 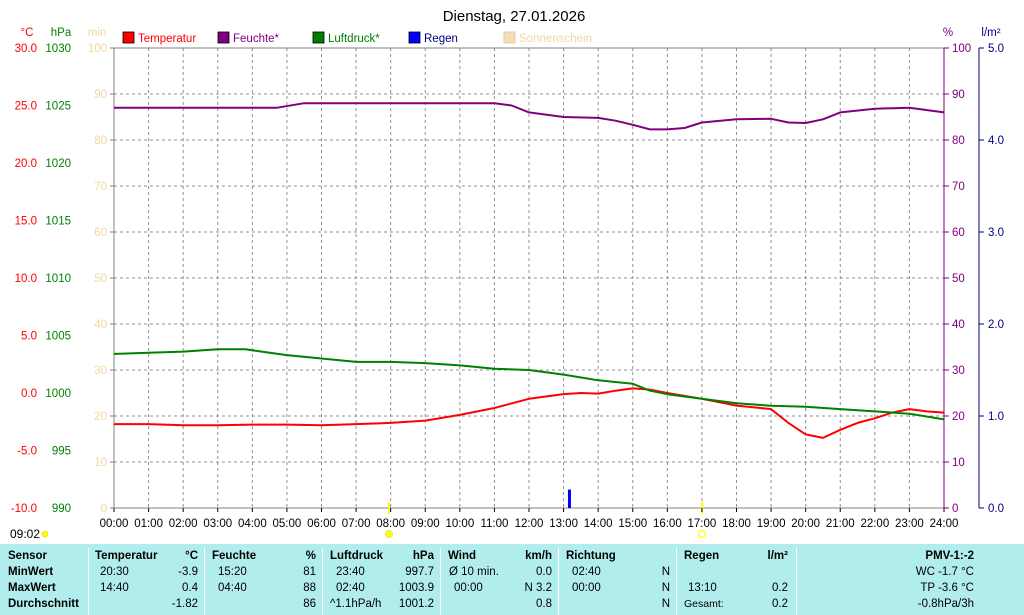 What do you see at coordinates (462, 556) in the screenshot?
I see `header-wind: Wind` at bounding box center [462, 556].